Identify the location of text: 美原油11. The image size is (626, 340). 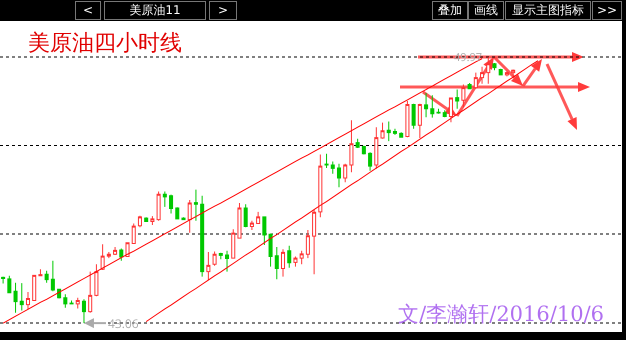
(155, 10).